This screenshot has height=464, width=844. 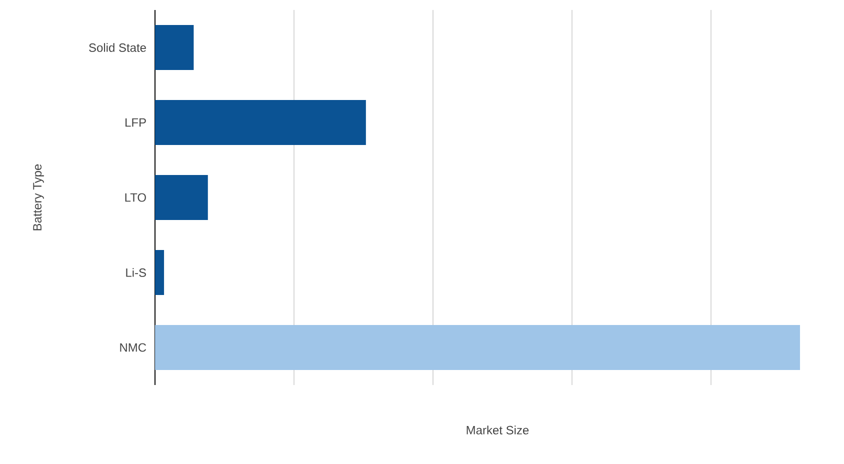 What do you see at coordinates (136, 272) in the screenshot?
I see `y-tick-label: Li-S` at bounding box center [136, 272].